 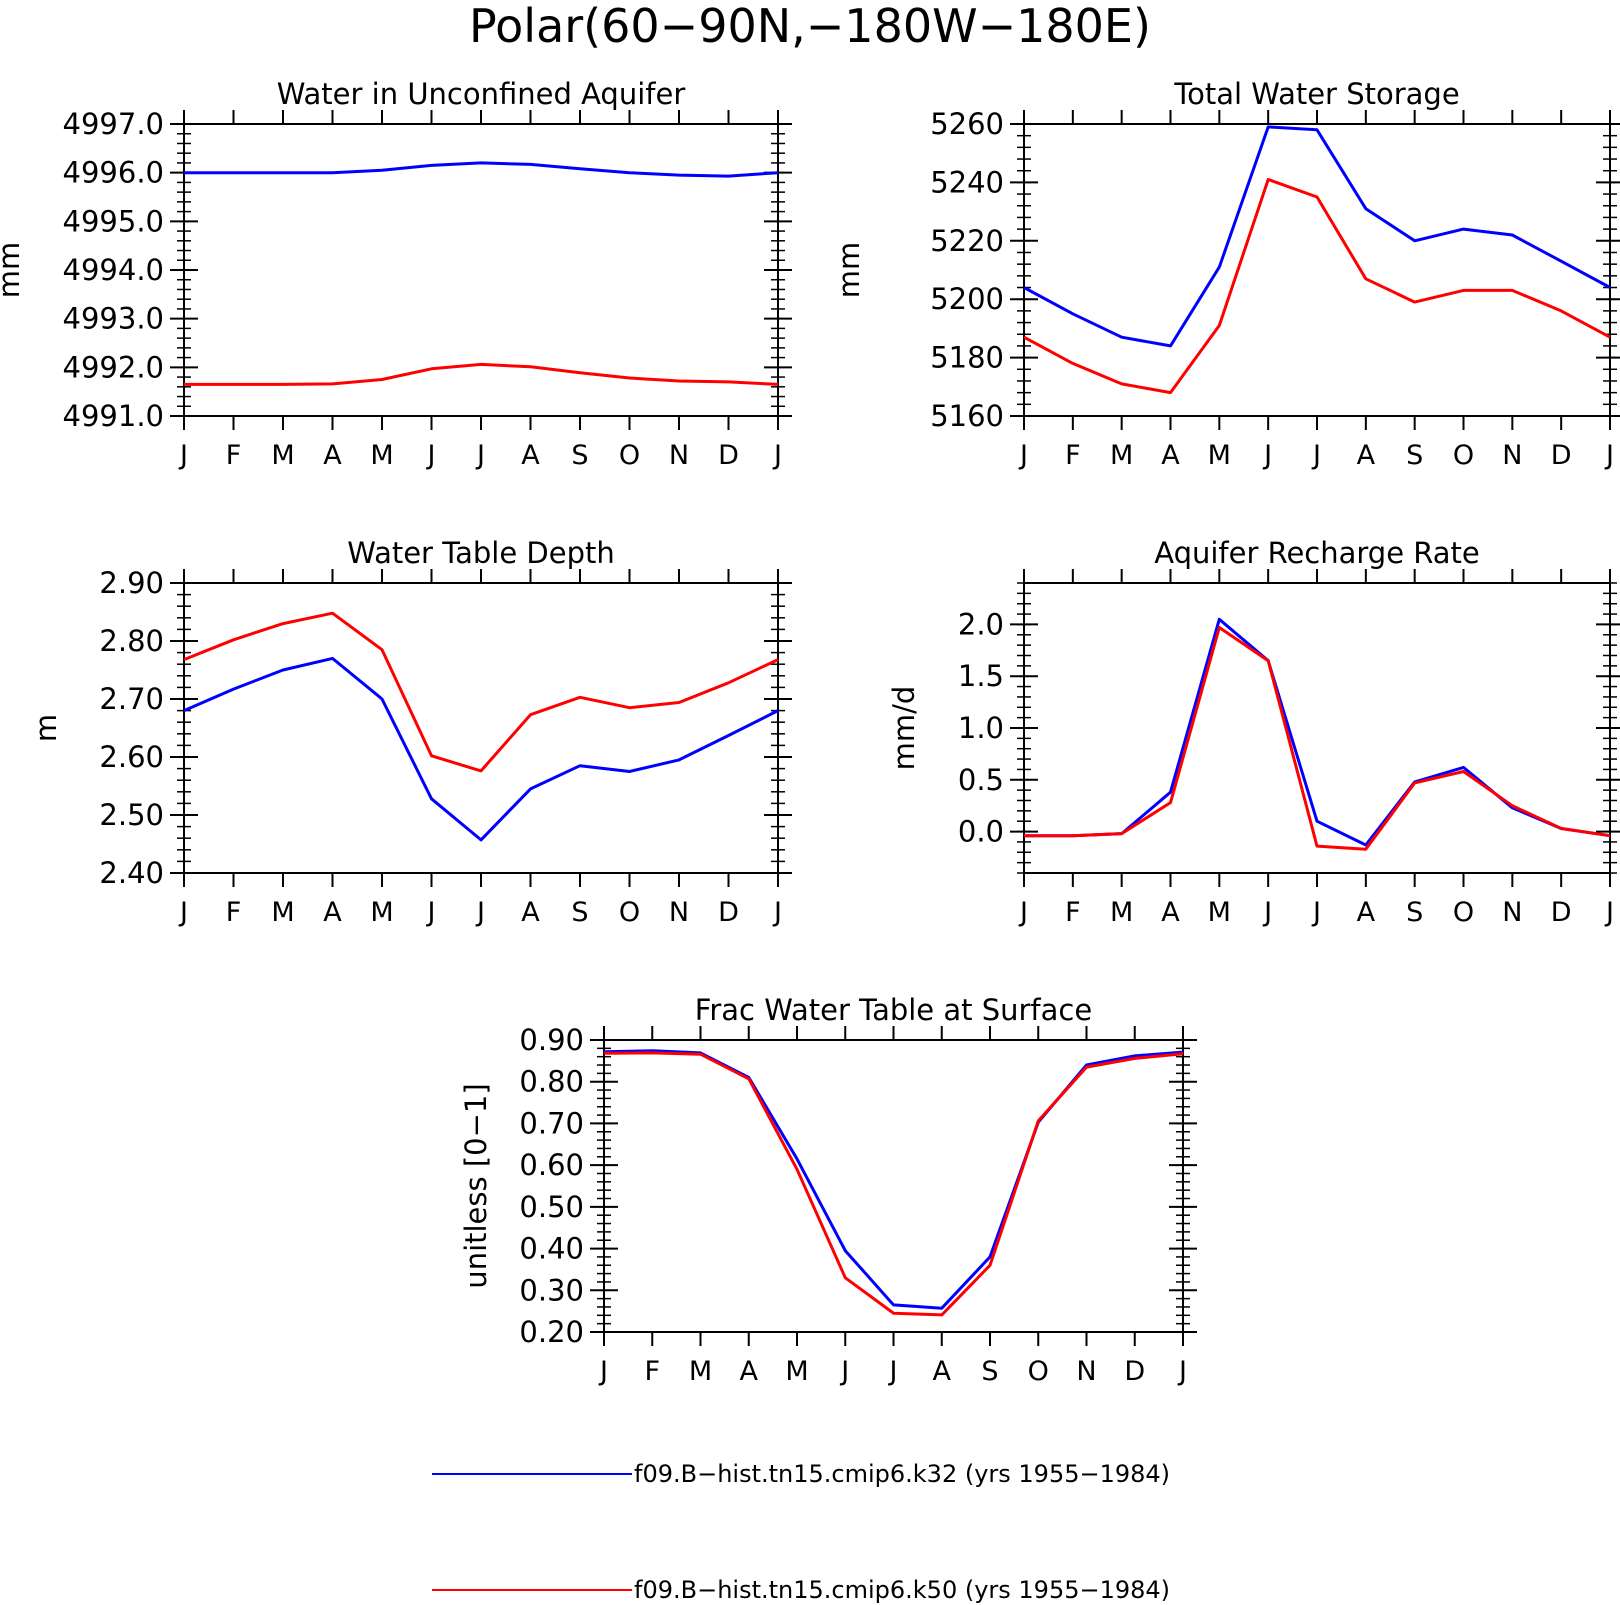 What do you see at coordinates (967, 182) in the screenshot?
I see `y-tick-label: 5240` at bounding box center [967, 182].